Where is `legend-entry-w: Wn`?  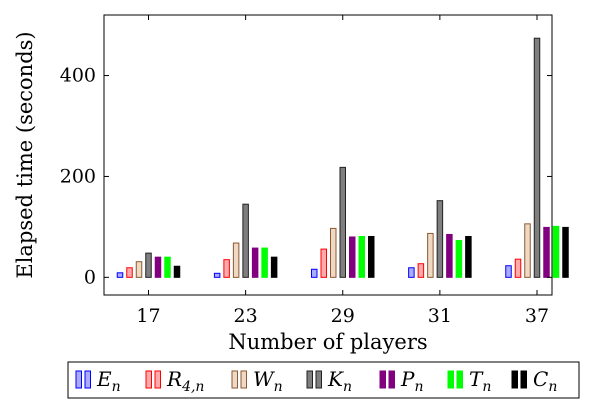 legend-entry-w: Wn is located at coordinates (257, 381).